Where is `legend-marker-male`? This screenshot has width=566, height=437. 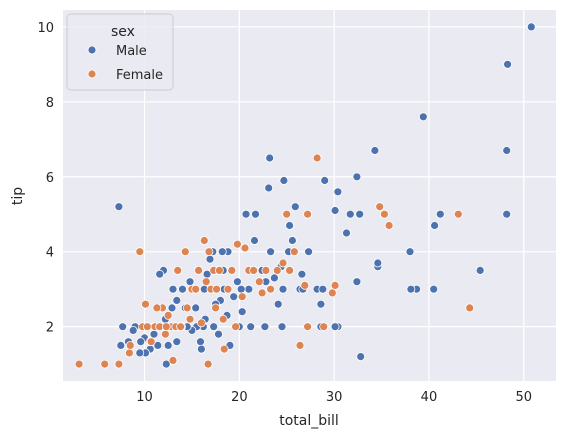
legend-marker-male is located at coordinates (92, 50).